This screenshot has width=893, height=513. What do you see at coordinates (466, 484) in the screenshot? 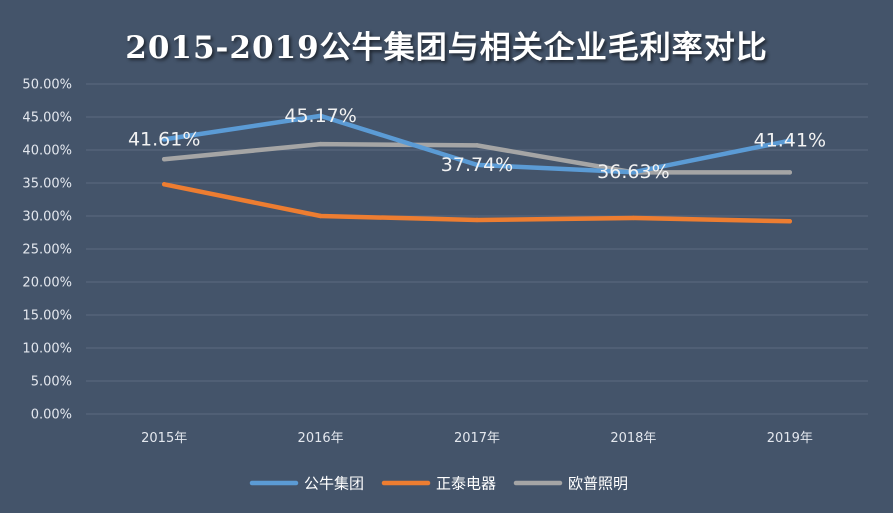
I see `legend-label: 正泰电器` at bounding box center [466, 484].